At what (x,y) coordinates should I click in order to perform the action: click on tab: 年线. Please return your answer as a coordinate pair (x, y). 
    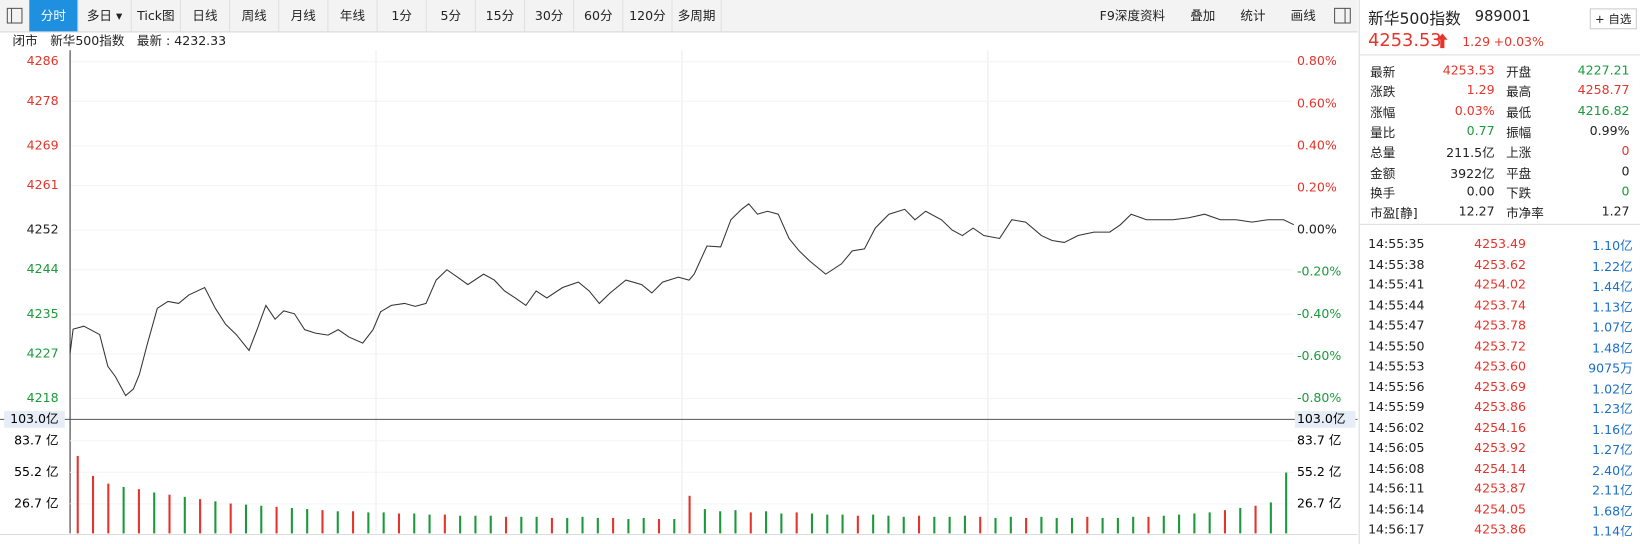
    Looking at the image, I should click on (353, 16).